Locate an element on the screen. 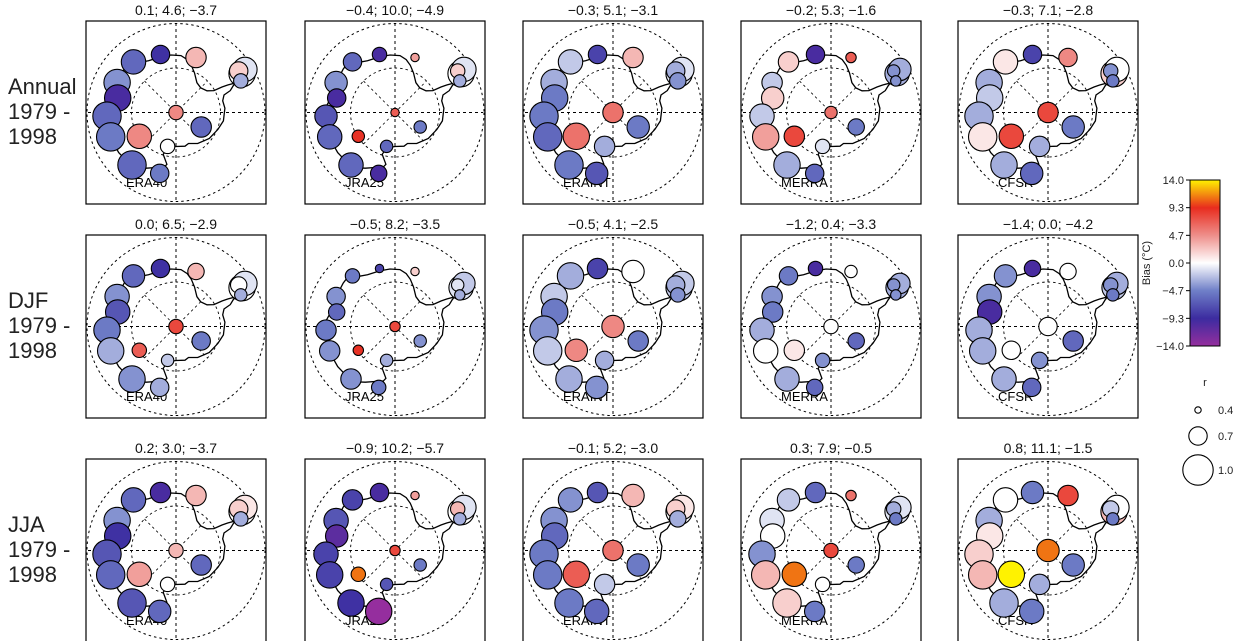 This screenshot has height=641, width=1253. row-label-1-2: 1998 is located at coordinates (32, 350).